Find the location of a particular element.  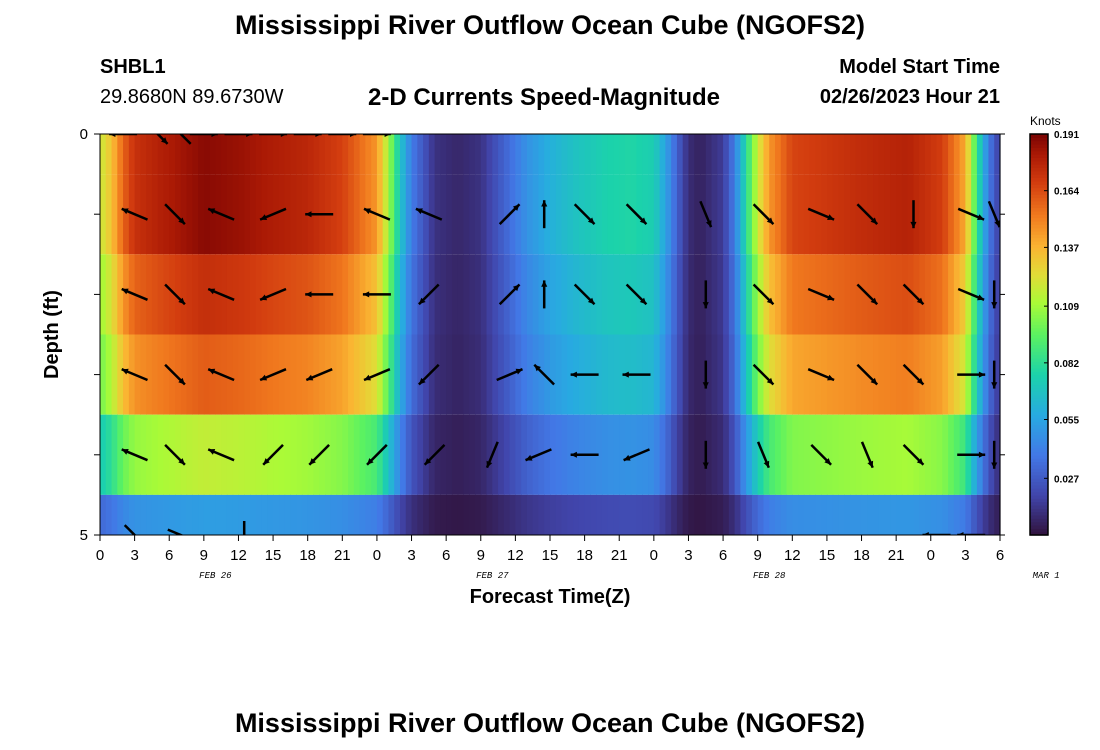

x-tick-label: 3 is located at coordinates (688, 555).